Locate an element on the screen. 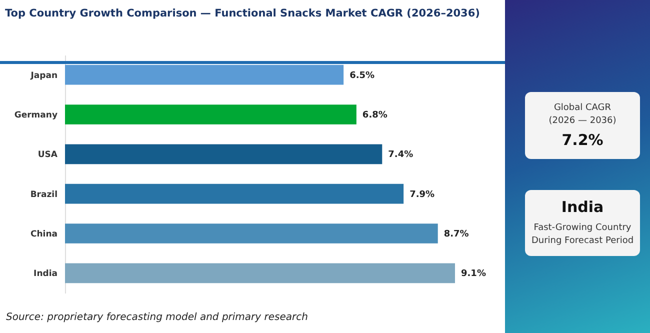 Image resolution: width=650 pixels, height=333 pixels. y-tick-label: Germany is located at coordinates (36, 115).